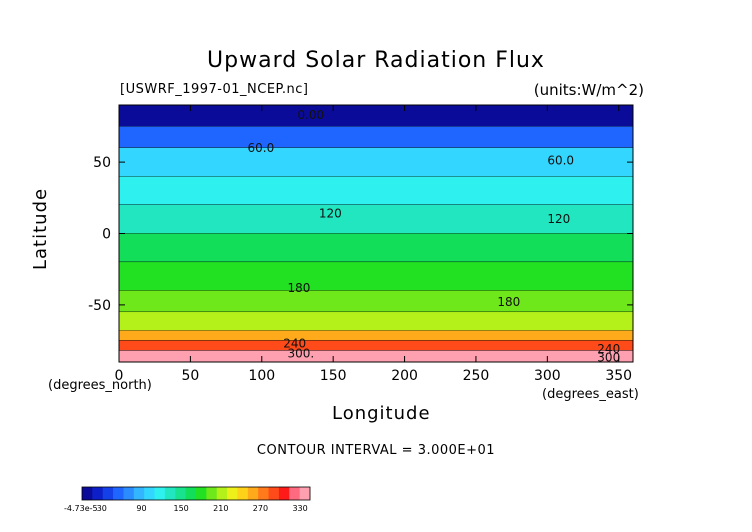 The height and width of the screenshot is (532, 752). Describe the element at coordinates (333, 376) in the screenshot. I see `x-tick-label-3: 150` at that location.